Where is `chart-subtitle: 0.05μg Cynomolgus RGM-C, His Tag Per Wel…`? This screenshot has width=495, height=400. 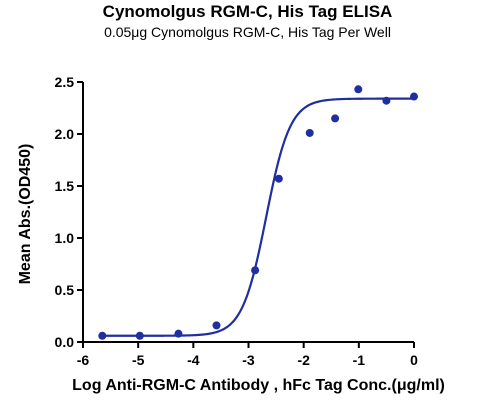
chart-subtitle: 0.05μg Cynomolgus RGM-C, His Tag Per Wel… is located at coordinates (247, 32).